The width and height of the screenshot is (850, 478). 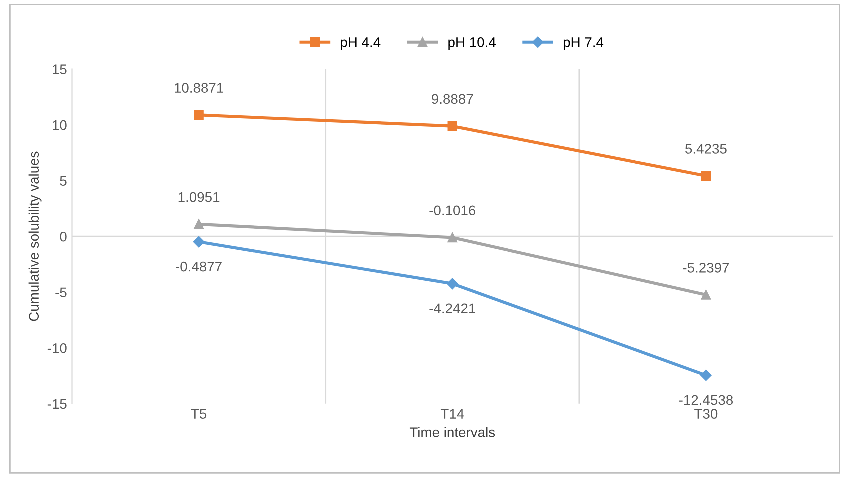 I want to click on legend-label: pH 4.4, so click(x=361, y=44).